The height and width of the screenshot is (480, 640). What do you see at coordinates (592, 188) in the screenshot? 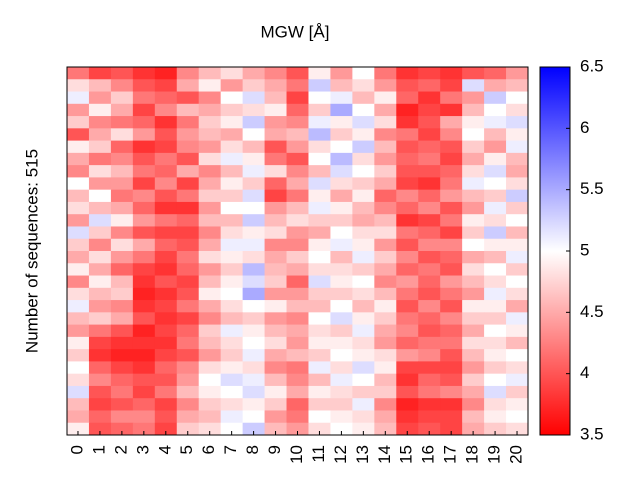
I see `colorbar-tick-label: 5.5` at bounding box center [592, 188].